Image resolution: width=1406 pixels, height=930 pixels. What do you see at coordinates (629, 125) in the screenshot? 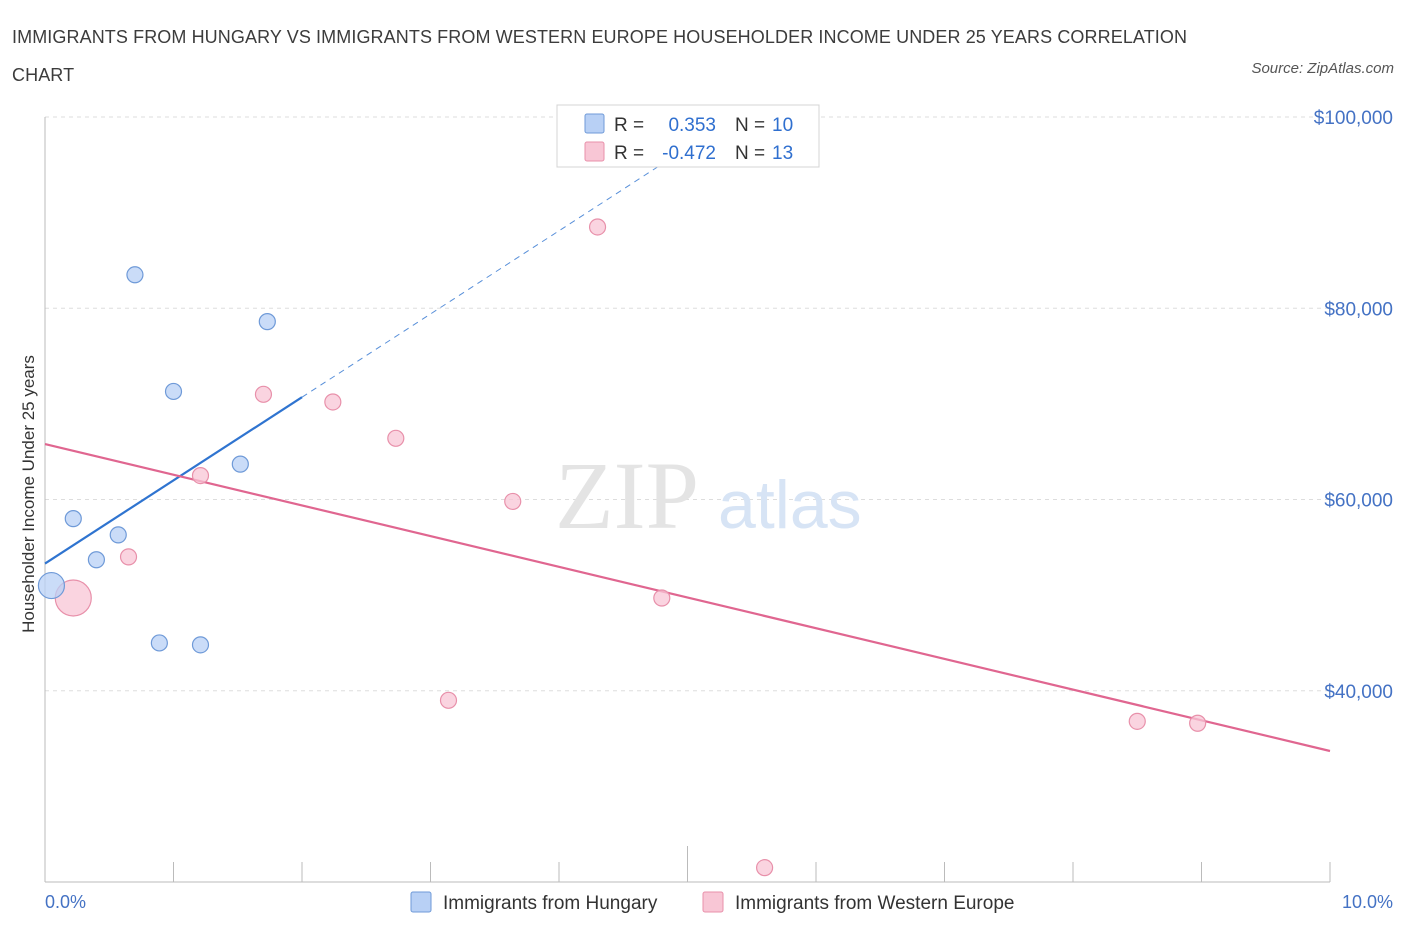
I see `legend-r-label-hungary: R =` at bounding box center [629, 125].